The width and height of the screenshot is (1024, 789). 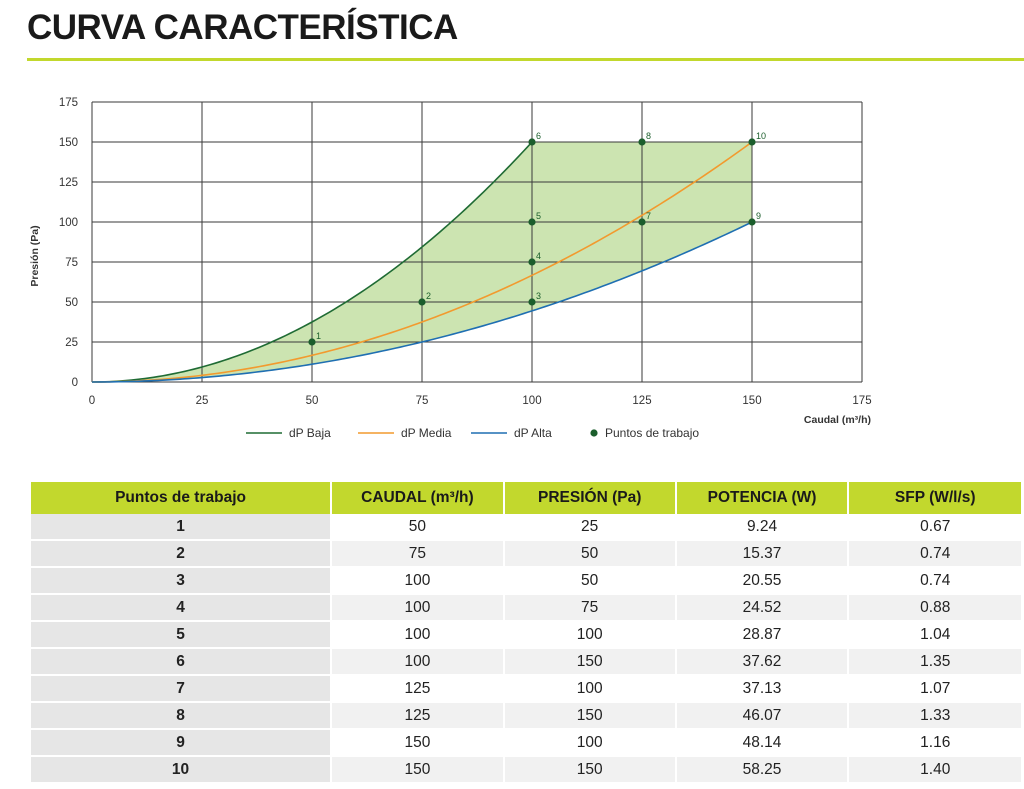 I want to click on y-axis-ticks: 0 25 50 75 100 125 150 175, so click(x=68, y=243).